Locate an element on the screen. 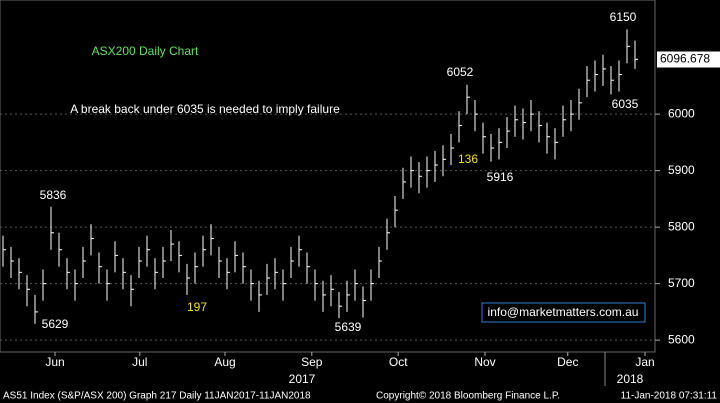 The image size is (720, 403). year-label: 2018 is located at coordinates (630, 379).